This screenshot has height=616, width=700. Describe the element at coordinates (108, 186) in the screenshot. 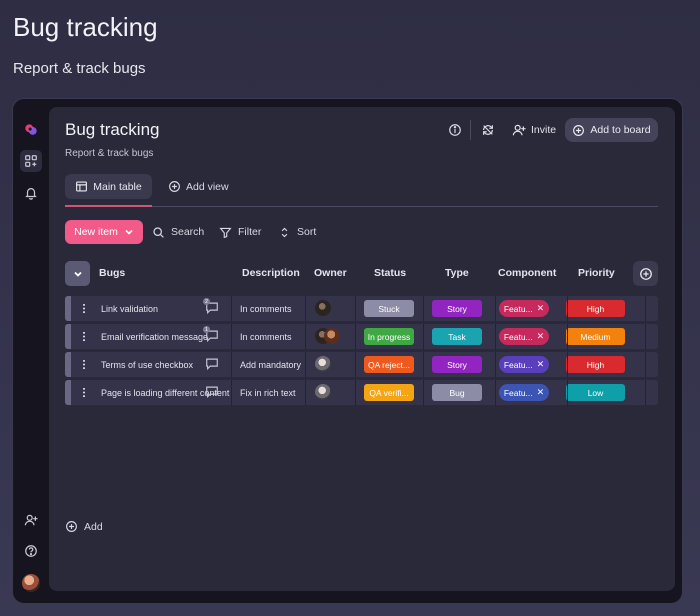

I see `tab-main-table: Main table` at that location.